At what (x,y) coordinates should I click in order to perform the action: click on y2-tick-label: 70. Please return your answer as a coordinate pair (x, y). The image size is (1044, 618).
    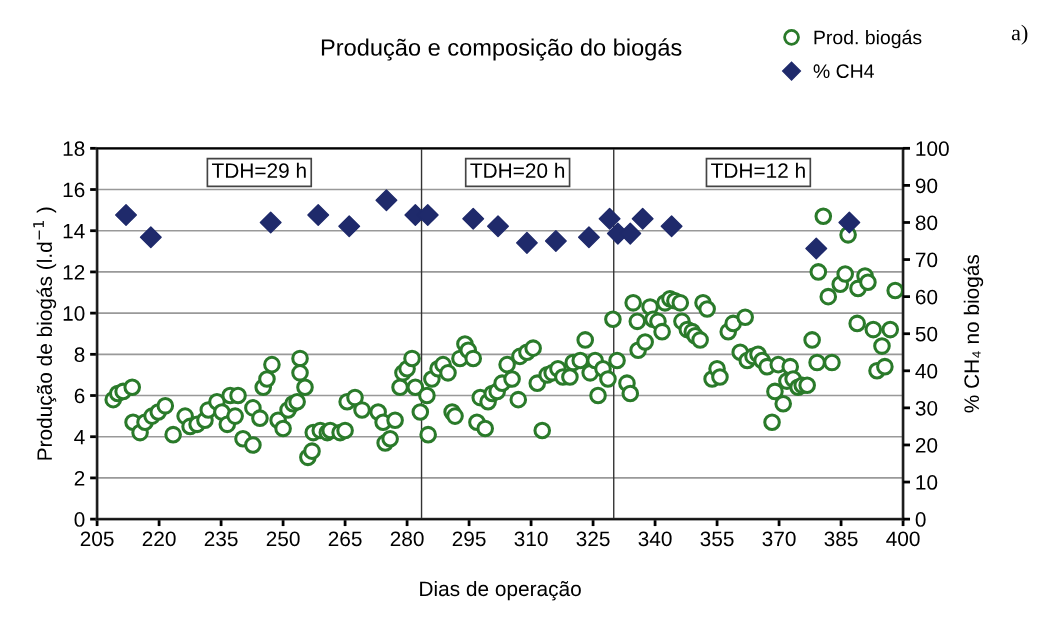
    Looking at the image, I should click on (926, 260).